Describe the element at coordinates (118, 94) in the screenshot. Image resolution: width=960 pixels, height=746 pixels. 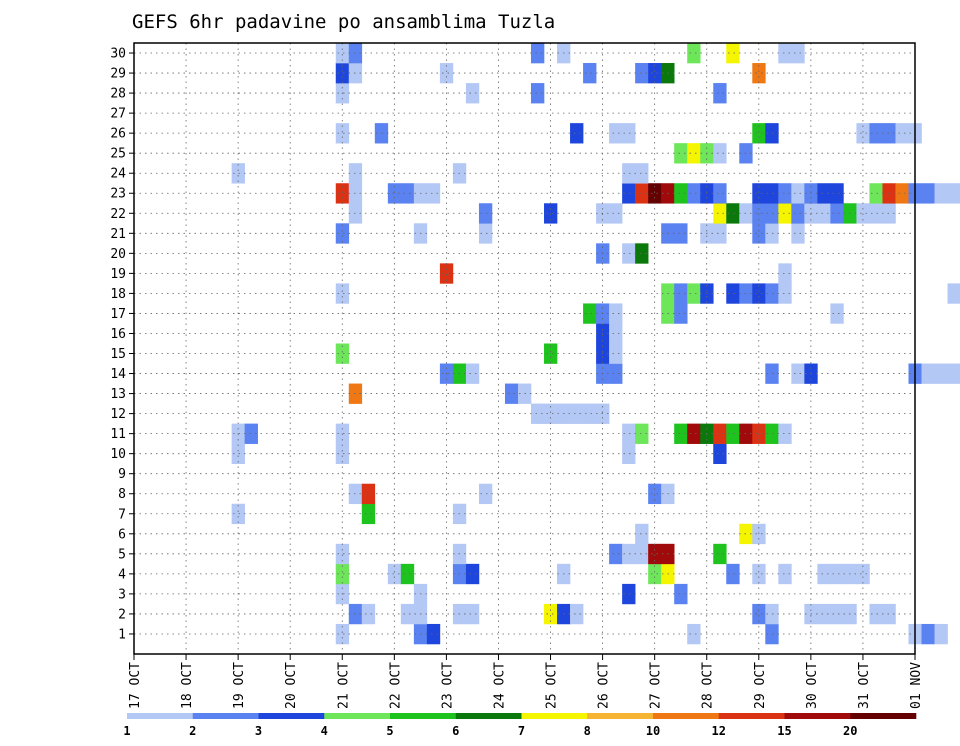
I see `y-tick-label: 28` at that location.